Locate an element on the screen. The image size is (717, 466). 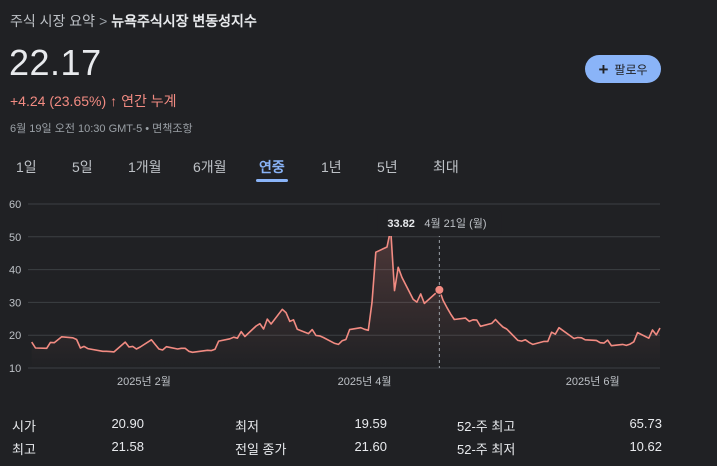
stat-low-value: 19.59 is located at coordinates (370, 423).